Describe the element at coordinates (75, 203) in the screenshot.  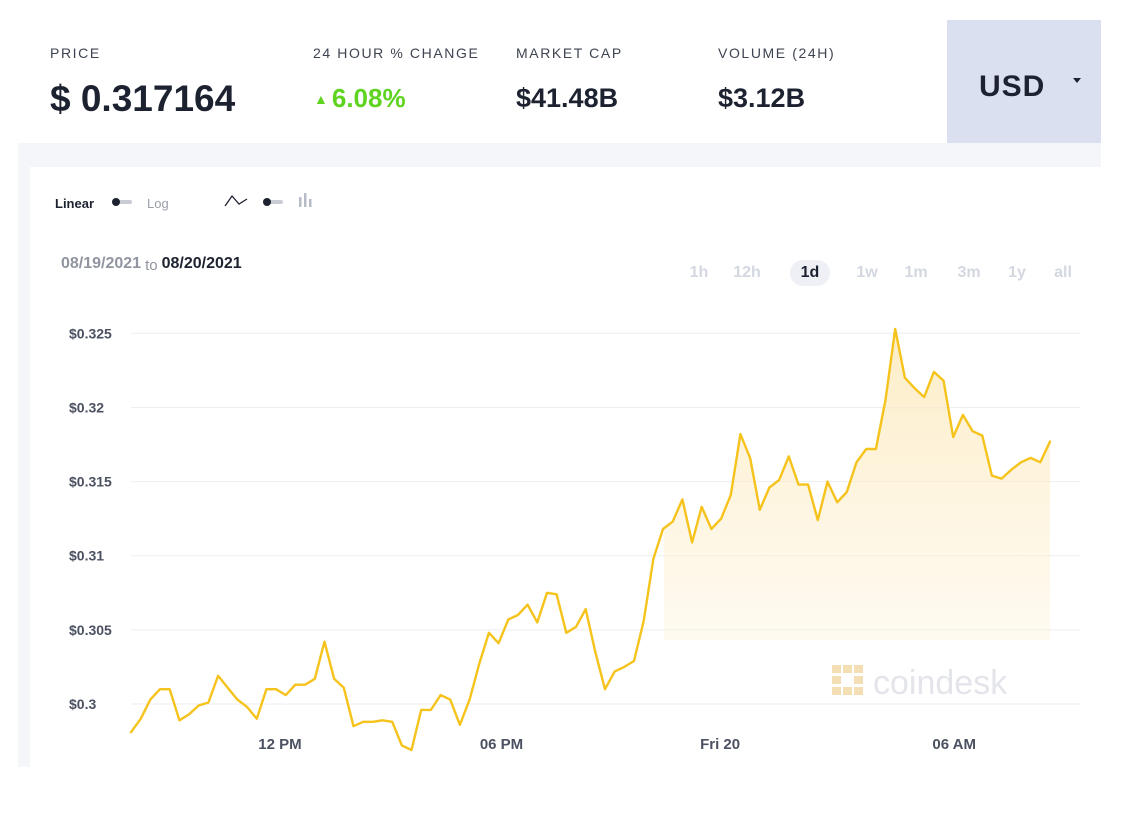
I see `scale-linear-label: Linear` at that location.